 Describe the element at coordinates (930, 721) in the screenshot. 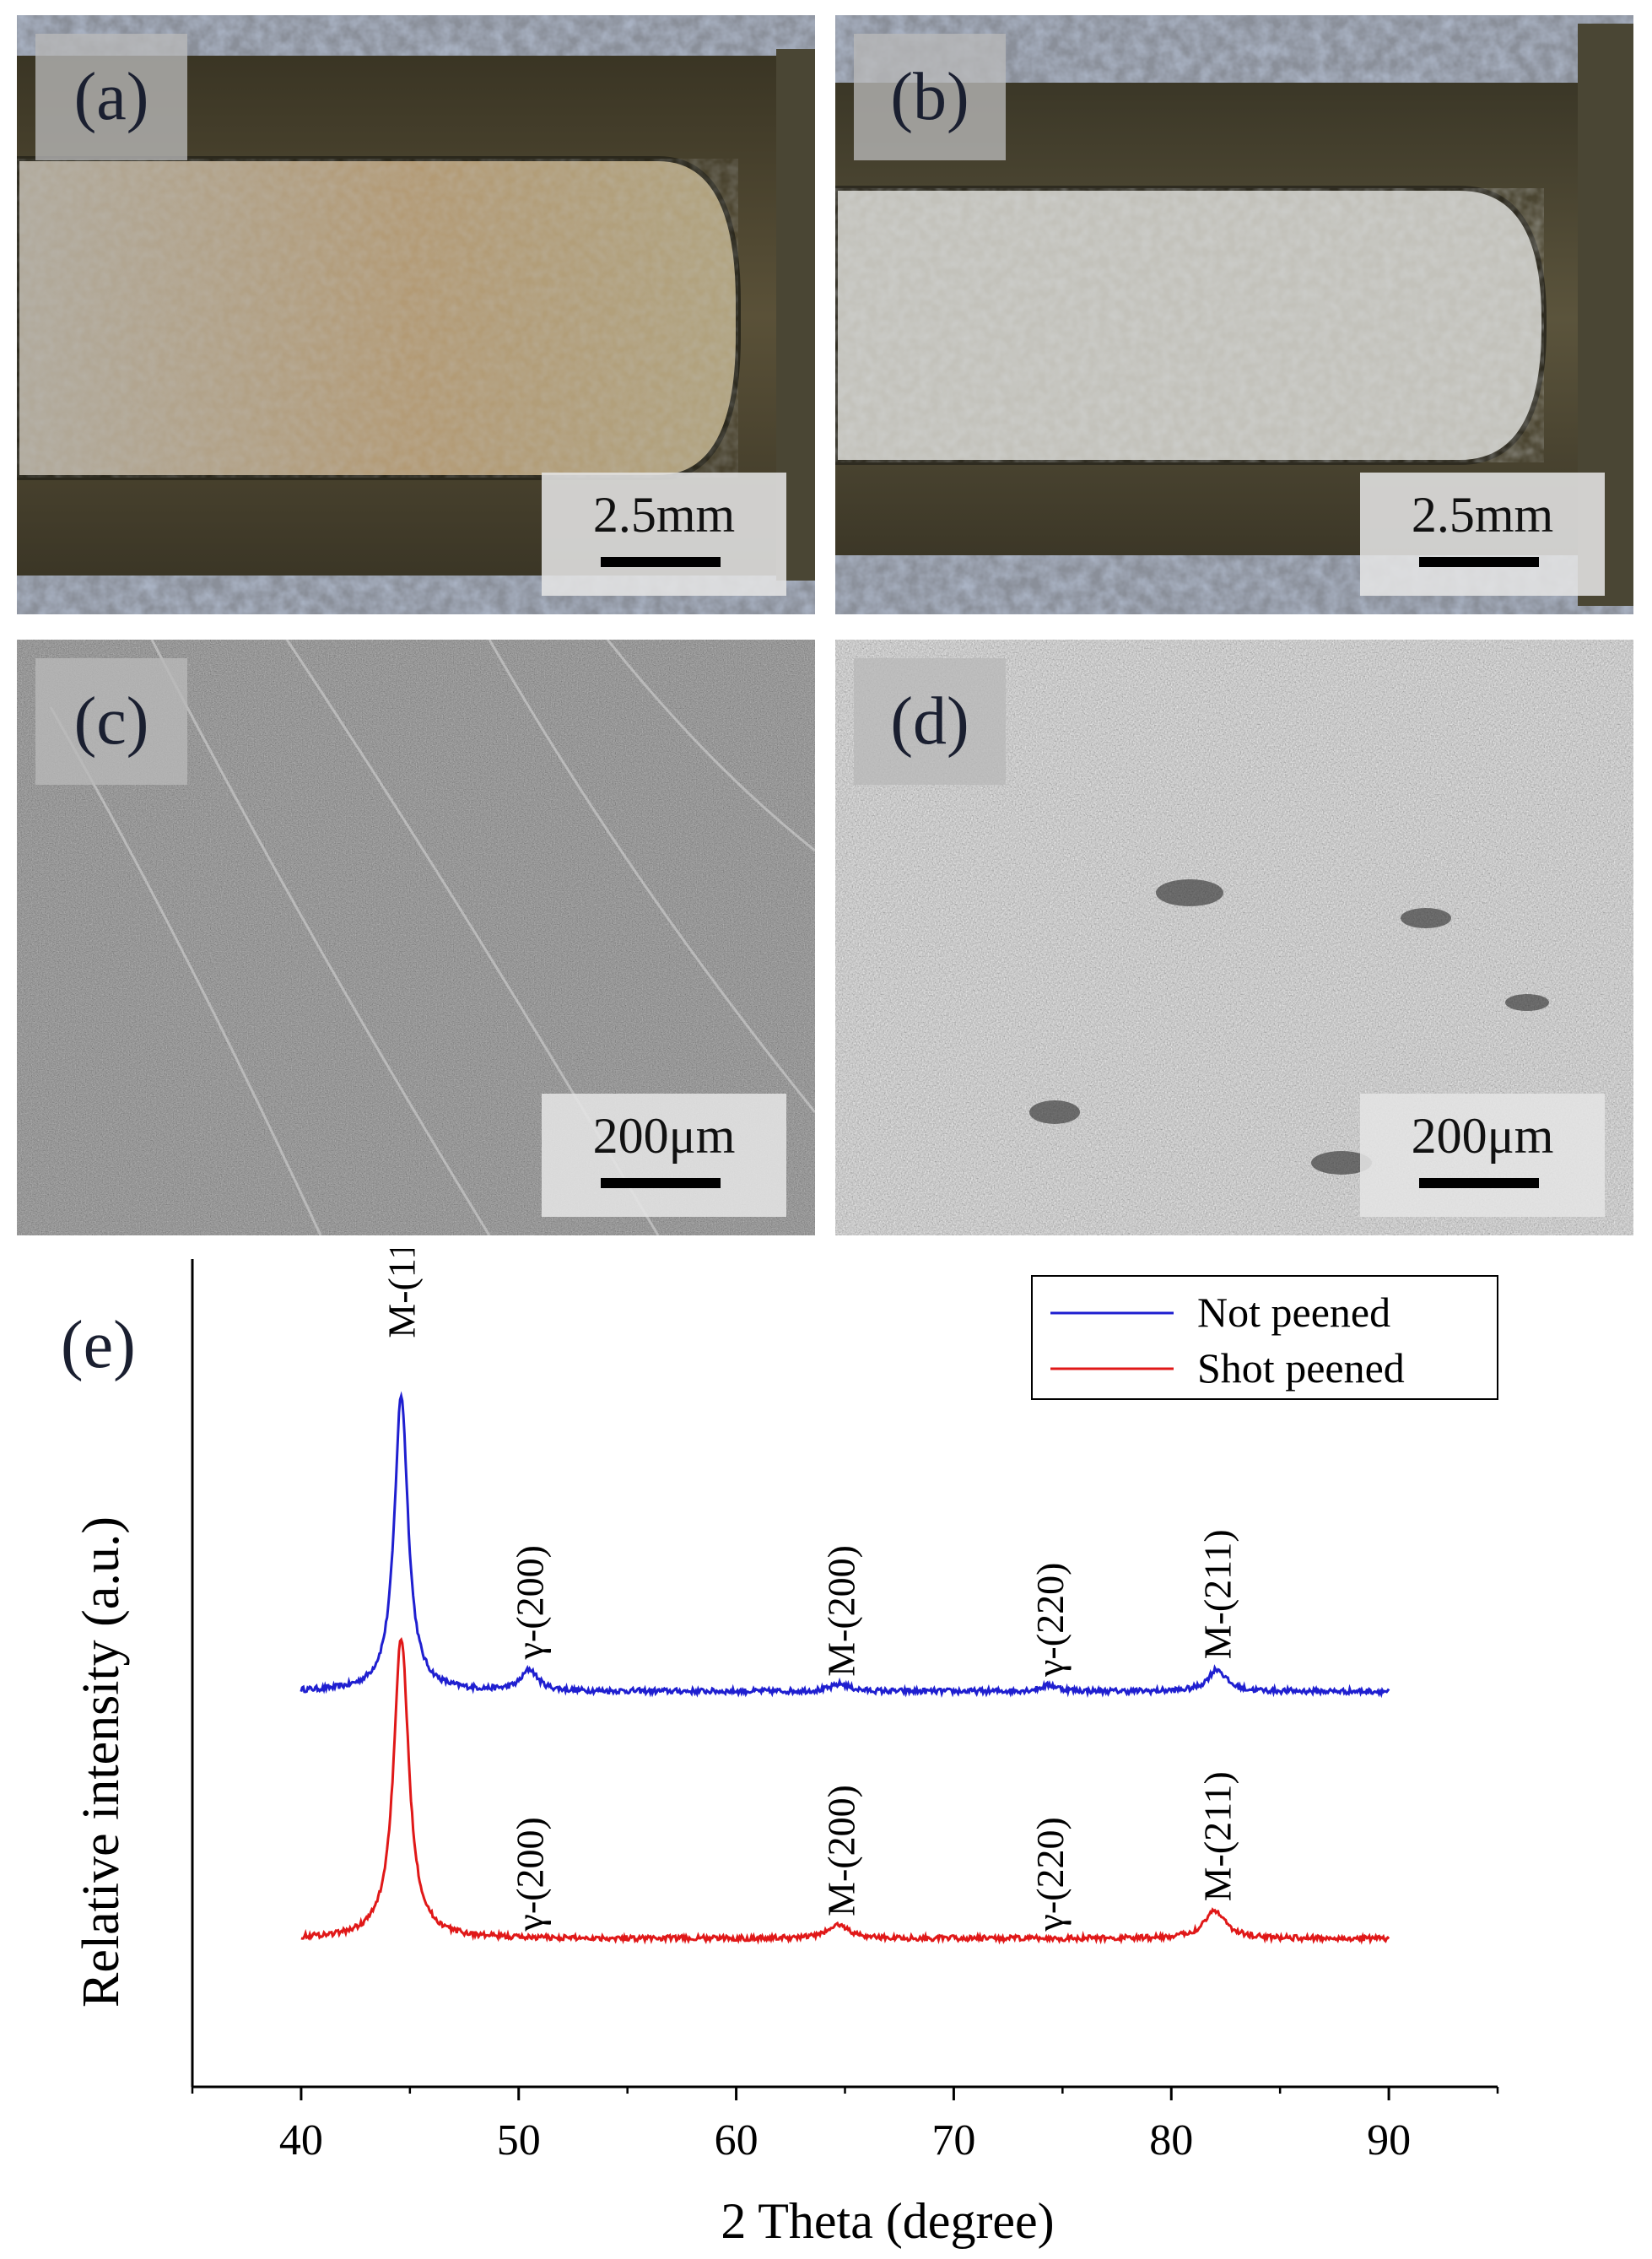

I see `panel-d-label: (d)` at that location.